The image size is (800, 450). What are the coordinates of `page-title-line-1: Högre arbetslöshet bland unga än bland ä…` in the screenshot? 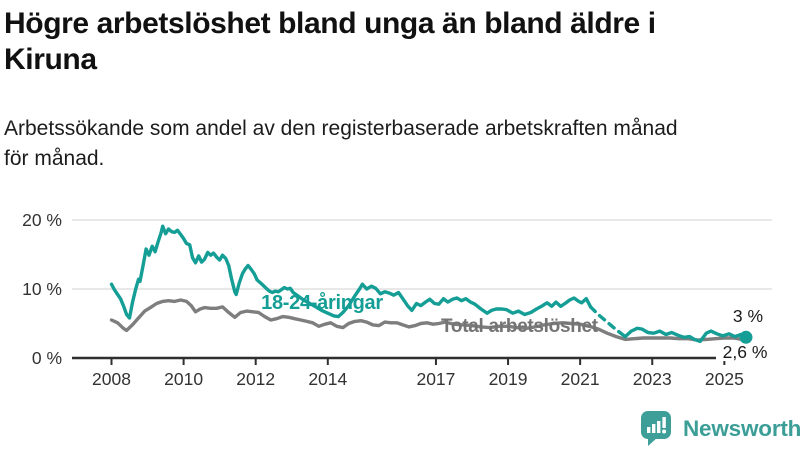 It's located at (330, 23).